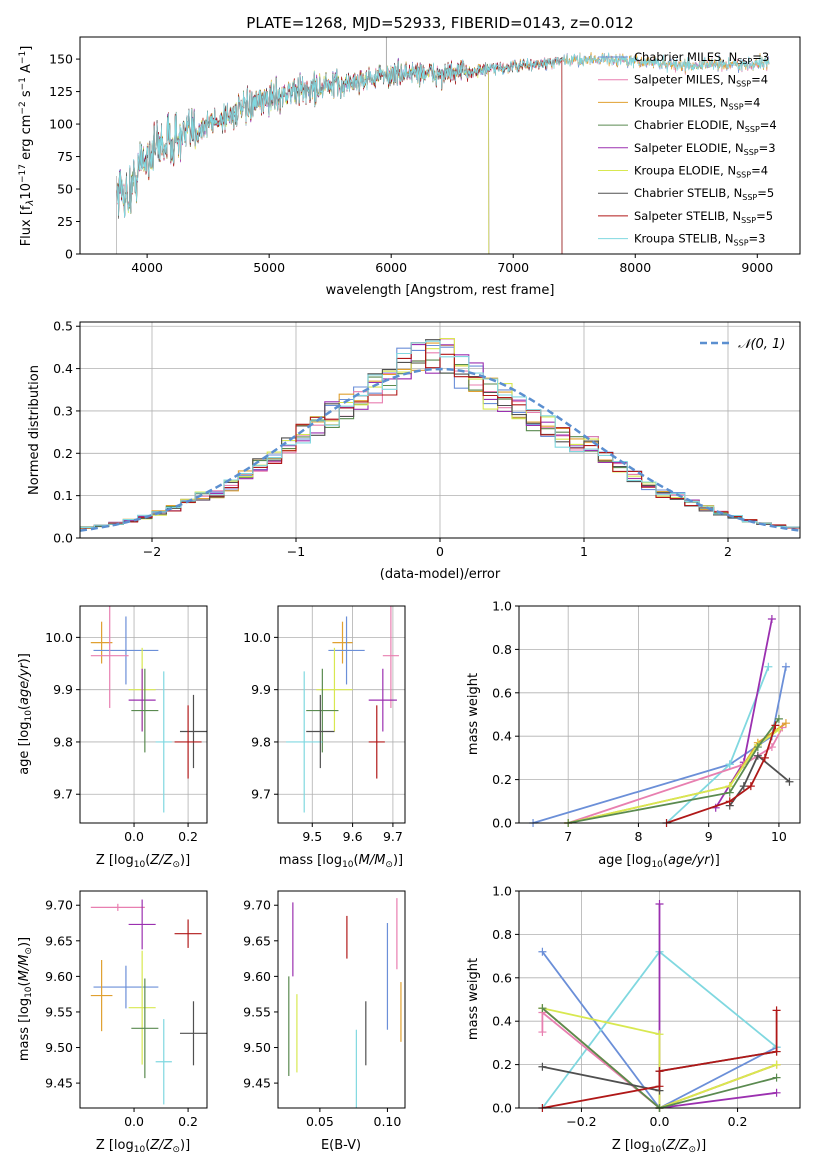 The width and height of the screenshot is (819, 1170). Describe the element at coordinates (261, 689) in the screenshot. I see `y-tick-label: 9.9` at that location.